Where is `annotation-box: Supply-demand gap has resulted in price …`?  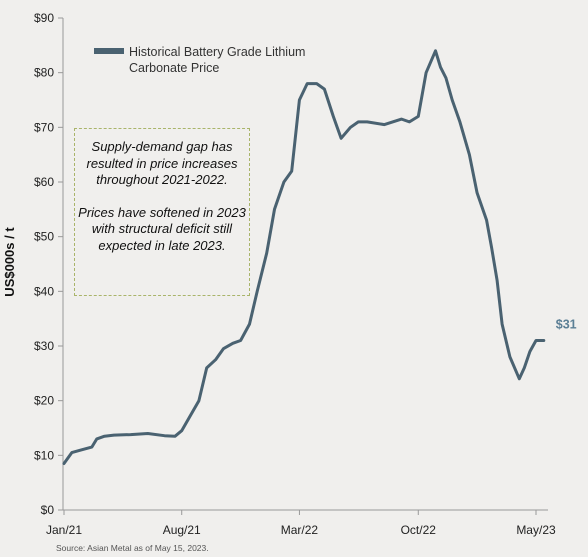
annotation-box: Supply-demand gap has resulted in price … is located at coordinates (162, 212).